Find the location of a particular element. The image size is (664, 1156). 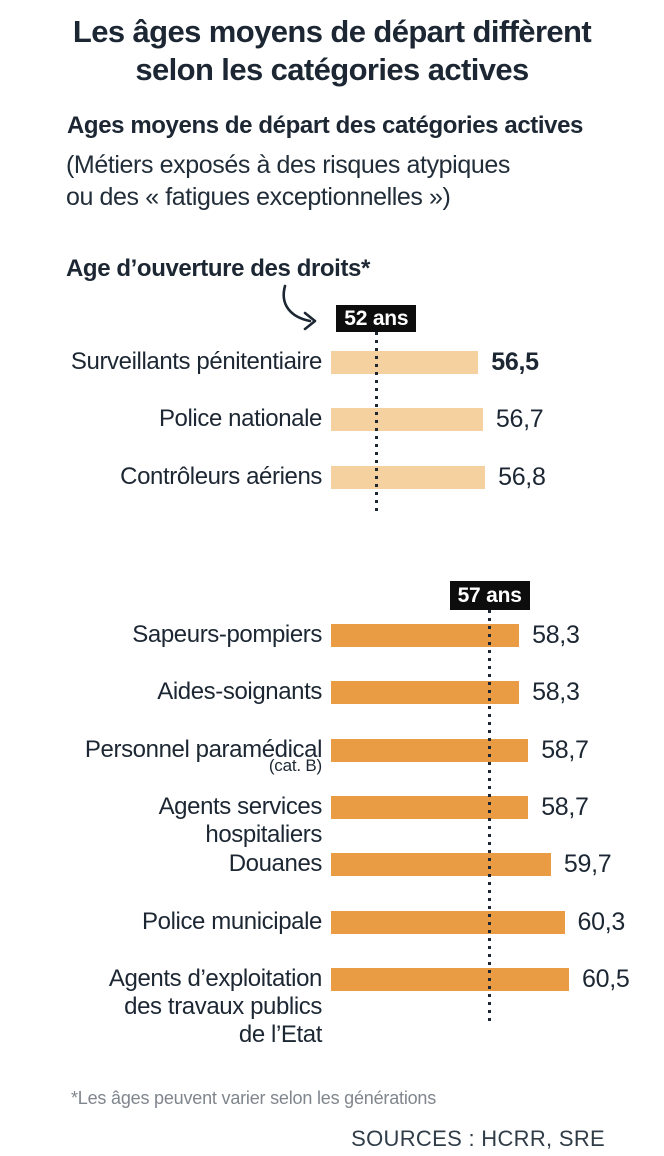

bar-label: Police municipale is located at coordinates (232, 921).